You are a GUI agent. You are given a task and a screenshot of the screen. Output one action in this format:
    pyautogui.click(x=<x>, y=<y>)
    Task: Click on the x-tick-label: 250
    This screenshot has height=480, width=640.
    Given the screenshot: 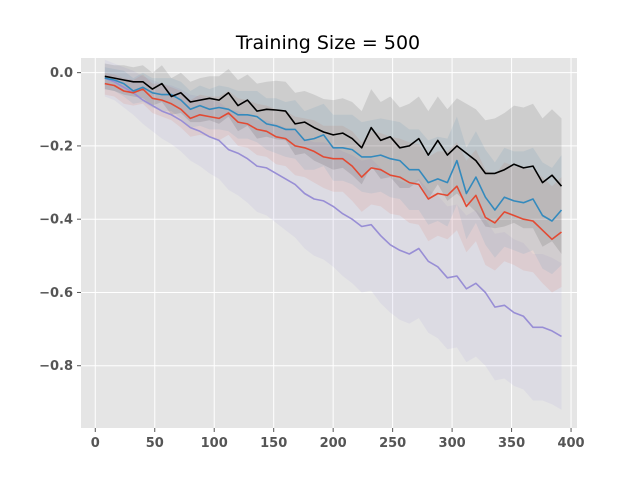 What is the action you would take?
    pyautogui.click(x=392, y=443)
    